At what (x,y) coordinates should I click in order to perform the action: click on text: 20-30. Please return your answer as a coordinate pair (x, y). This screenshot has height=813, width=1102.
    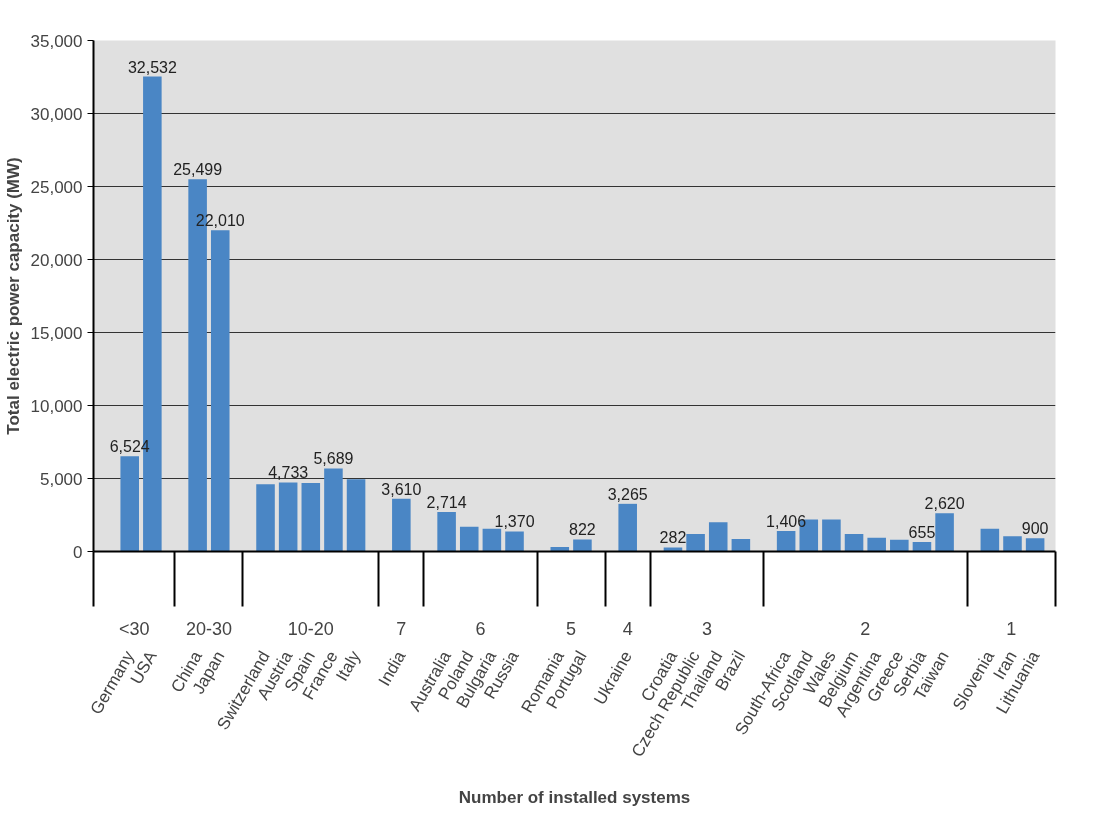
    Looking at the image, I should click on (208, 628).